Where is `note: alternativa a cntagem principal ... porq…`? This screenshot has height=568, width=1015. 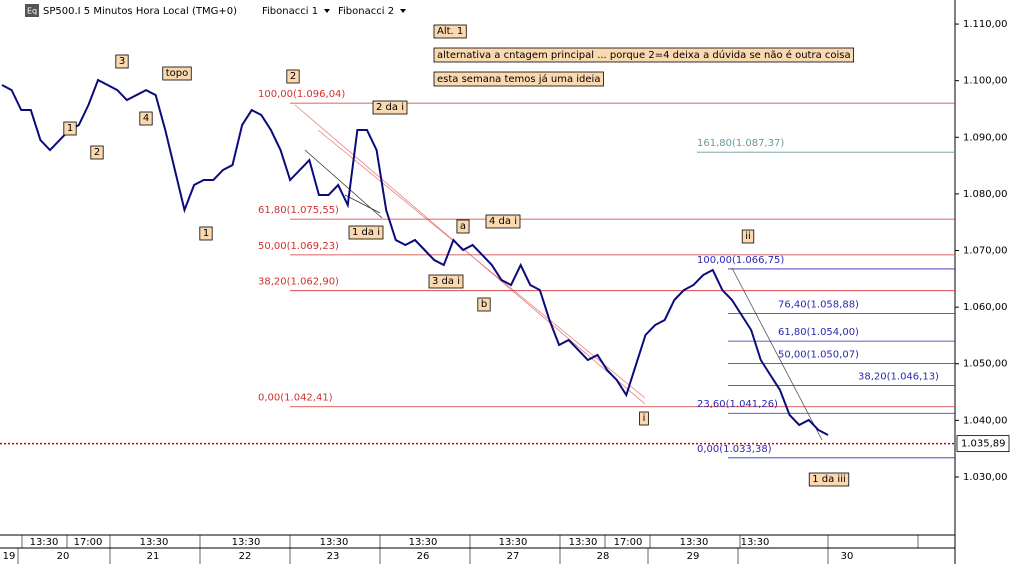 note: alternativa a cntagem principal ... porq… is located at coordinates (644, 55).